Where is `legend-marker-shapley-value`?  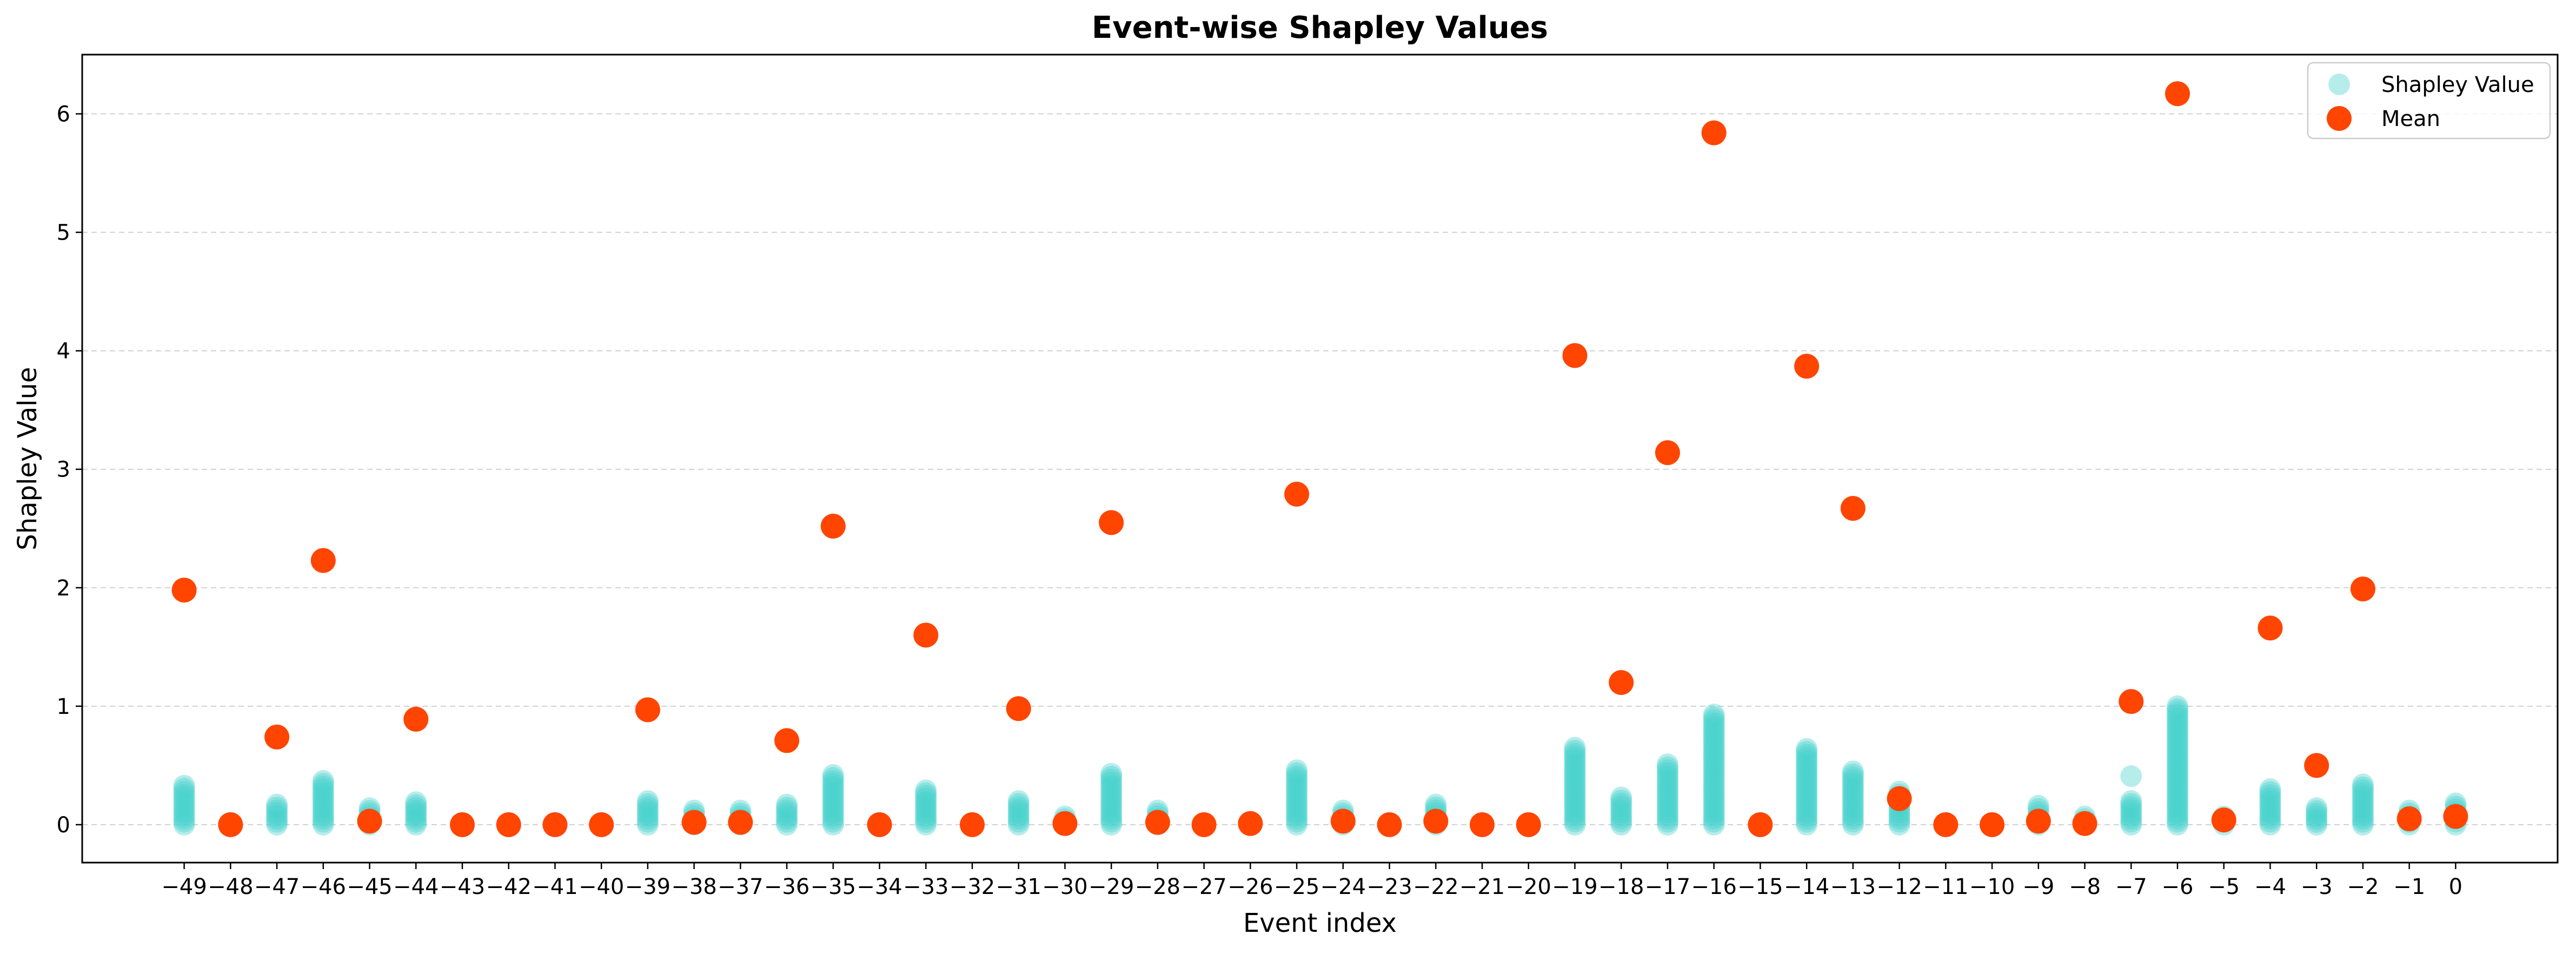
legend-marker-shapley-value is located at coordinates (2339, 84).